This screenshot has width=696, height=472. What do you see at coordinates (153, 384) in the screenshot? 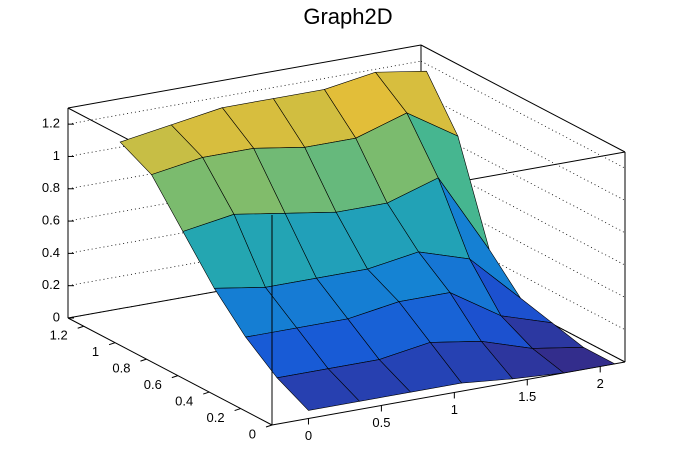
I see `y-tick-label: 0.6` at bounding box center [153, 384].